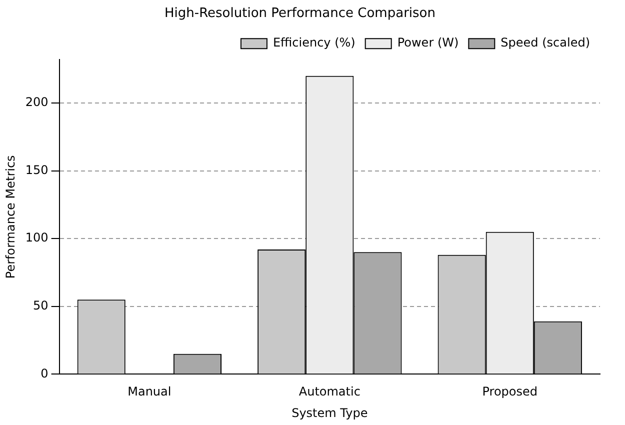 This screenshot has height=425, width=625. Describe the element at coordinates (510, 391) in the screenshot. I see `x-tick-label: Proposed` at that location.